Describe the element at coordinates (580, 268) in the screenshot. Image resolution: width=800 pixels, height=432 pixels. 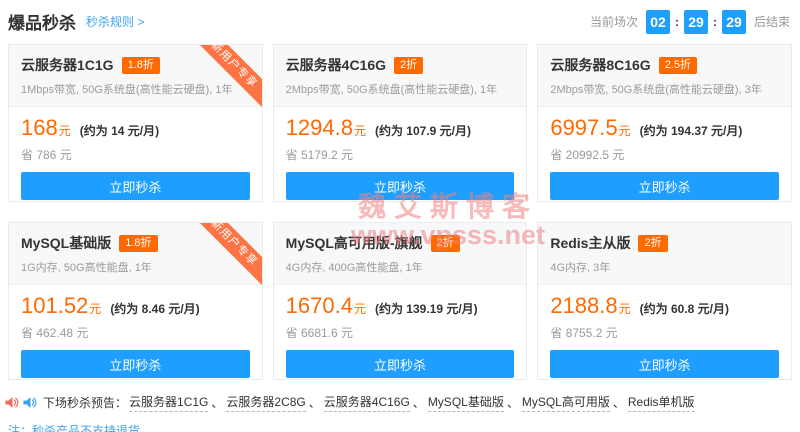
I see `product-desc: 4G内存, 3年` at that location.